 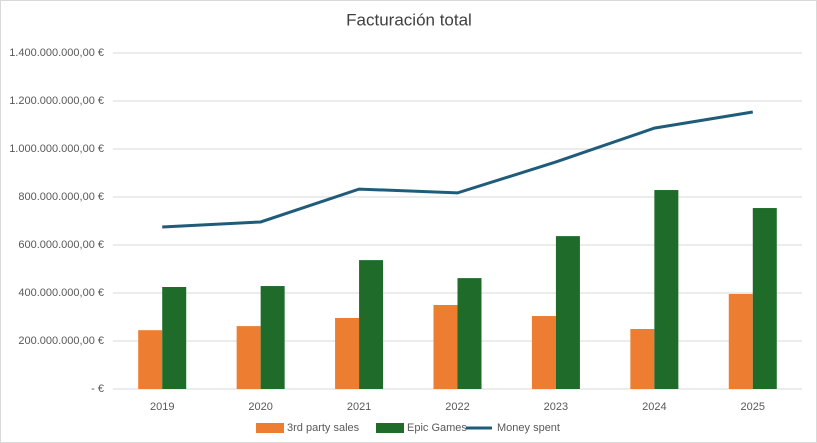 What do you see at coordinates (61, 197) in the screenshot?
I see `y-tick-label: 800.000.000,00 €` at bounding box center [61, 197].